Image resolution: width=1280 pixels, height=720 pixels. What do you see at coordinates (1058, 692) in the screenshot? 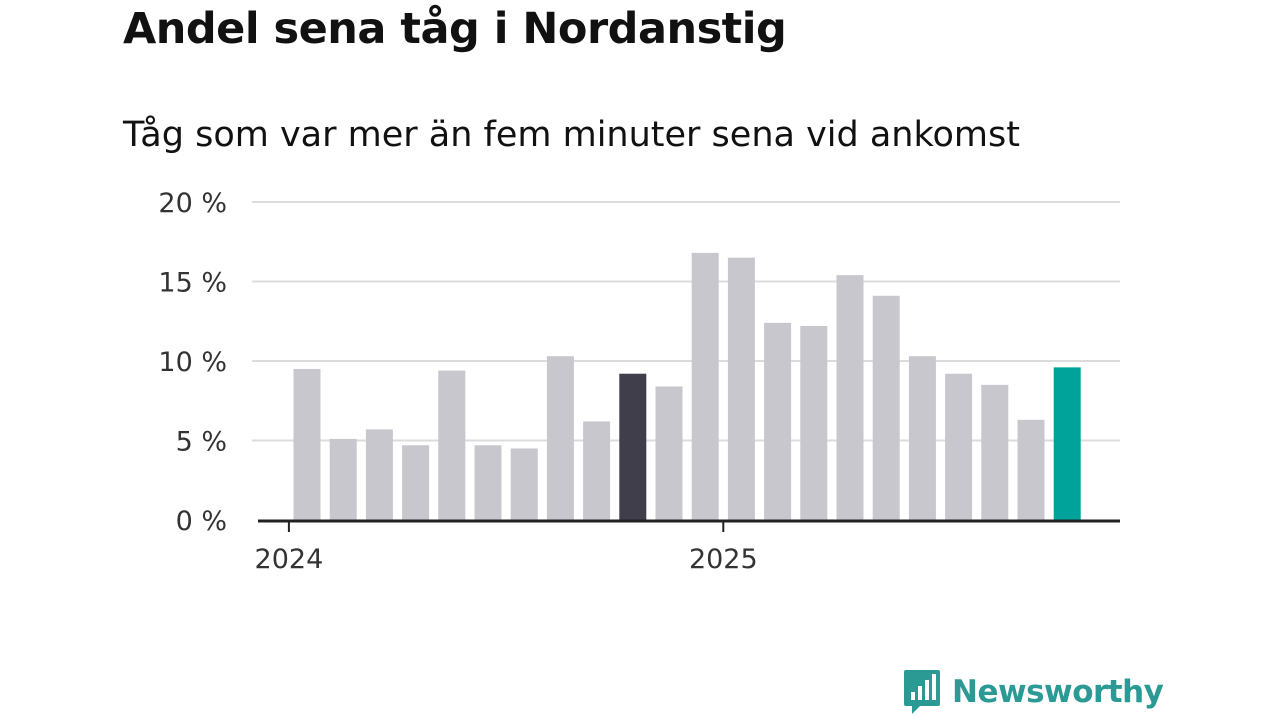
I see `brand-name: Newsworthy` at bounding box center [1058, 692].